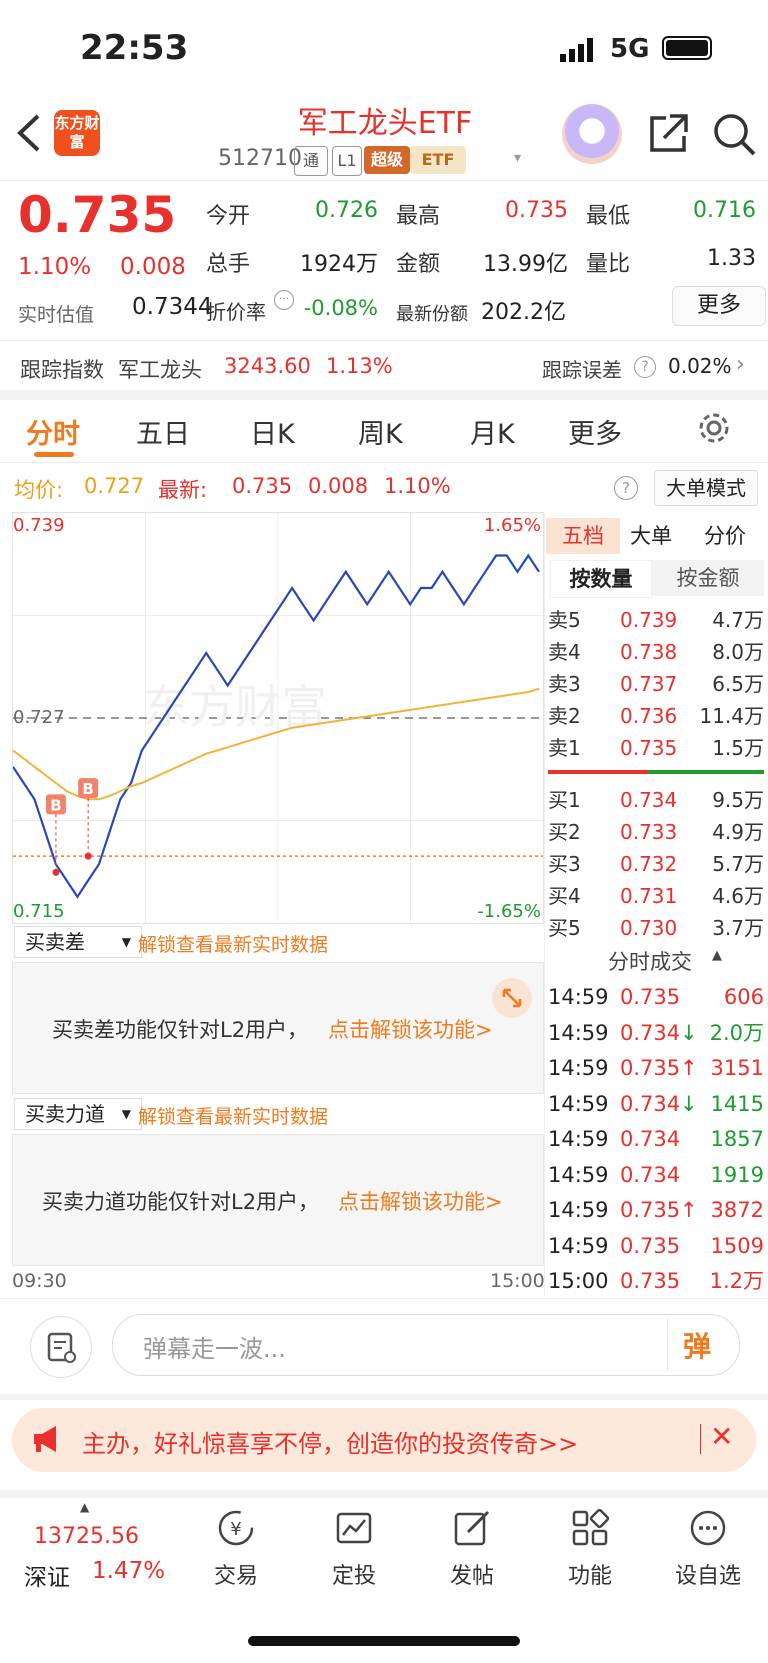  What do you see at coordinates (656, 832) in the screenshot?
I see `bid-row: 买2 0.733 4.9万` at bounding box center [656, 832].